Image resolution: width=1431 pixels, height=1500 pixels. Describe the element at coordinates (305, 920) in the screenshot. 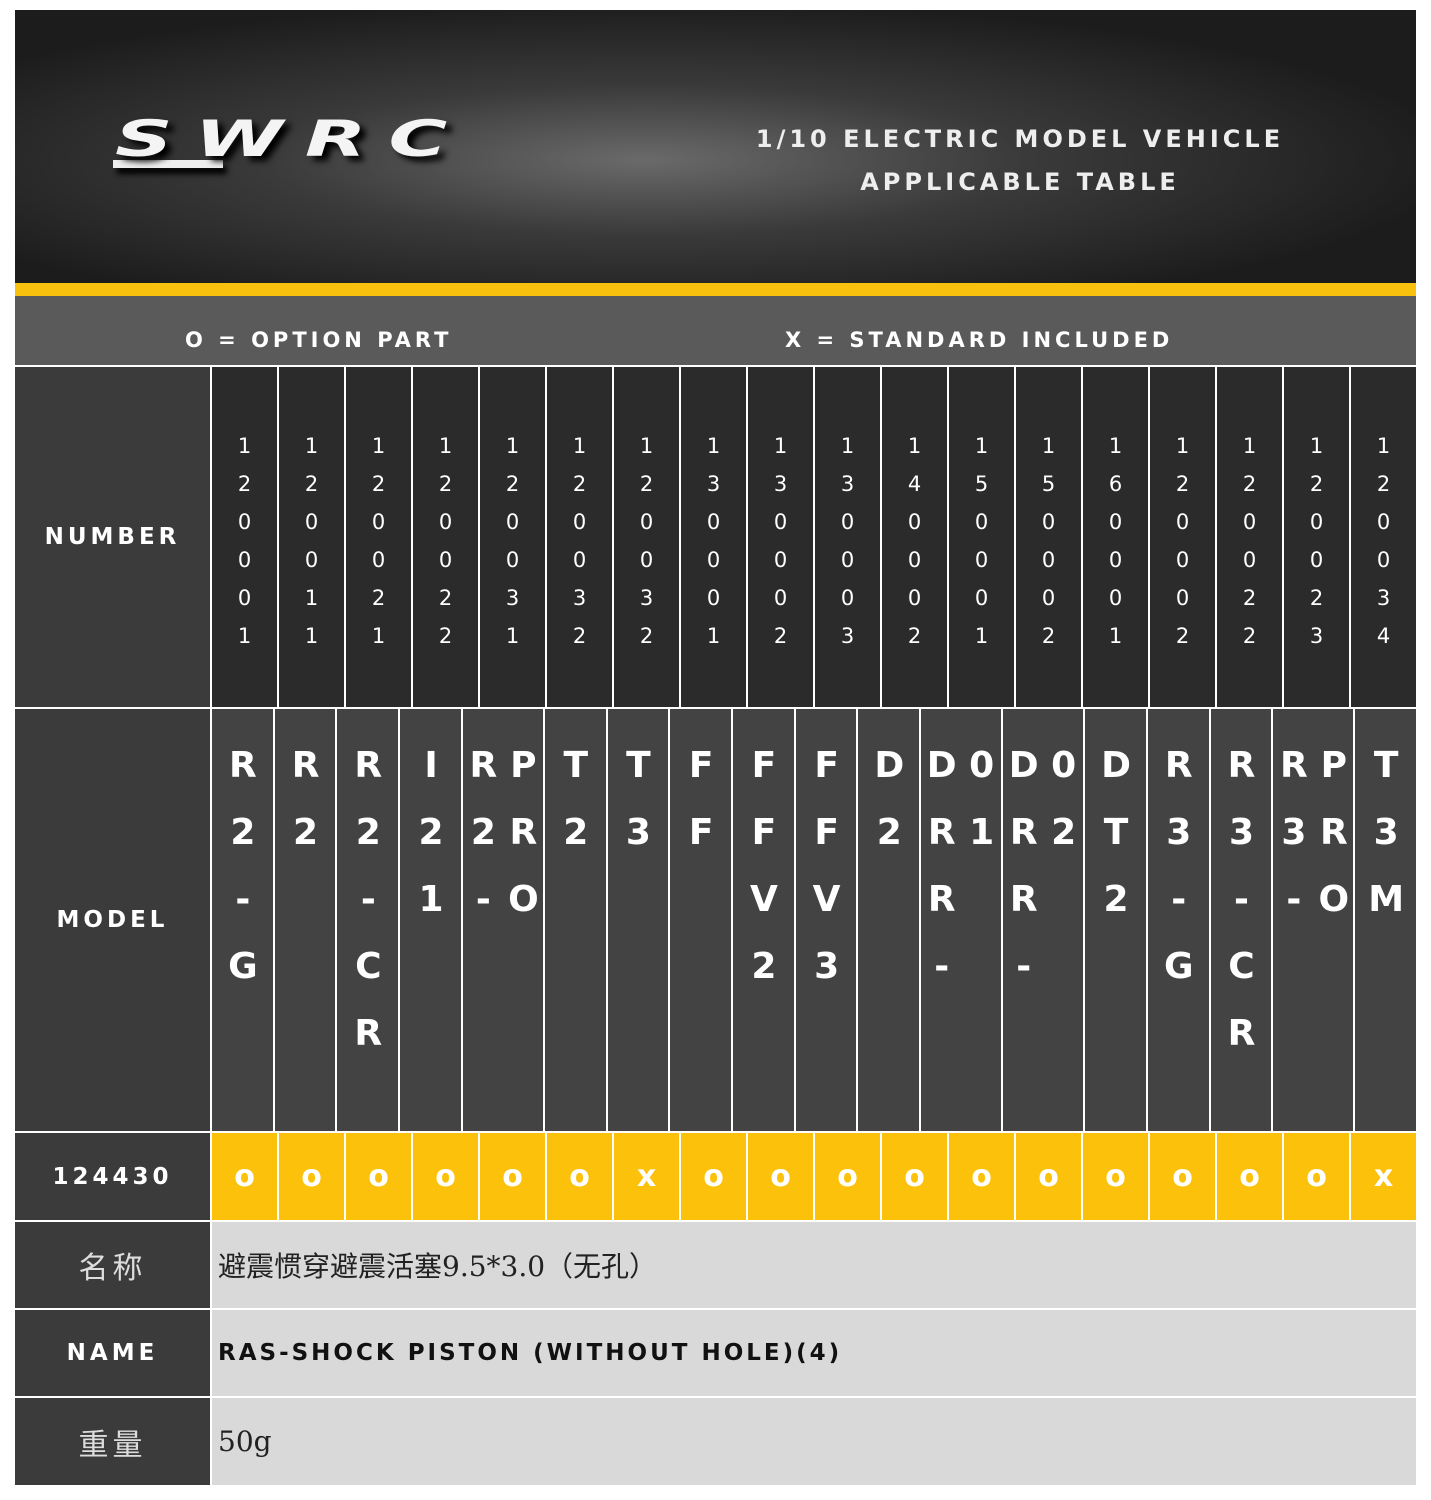

I see `model-cell: R2` at that location.